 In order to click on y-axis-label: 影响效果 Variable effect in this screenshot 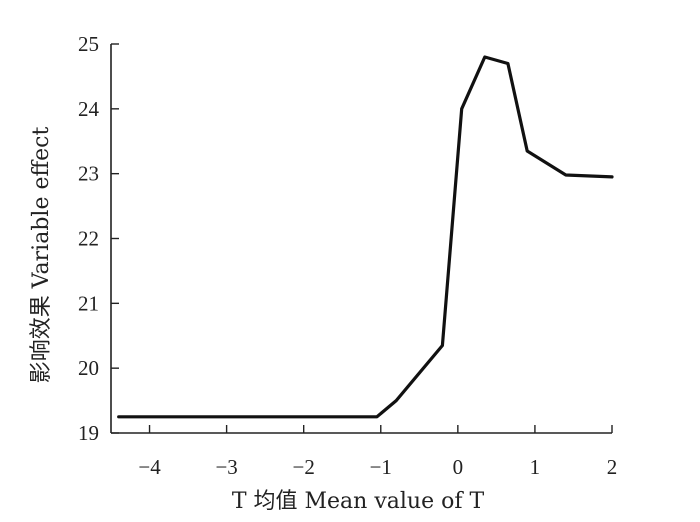, I will do `click(41, 255)`.